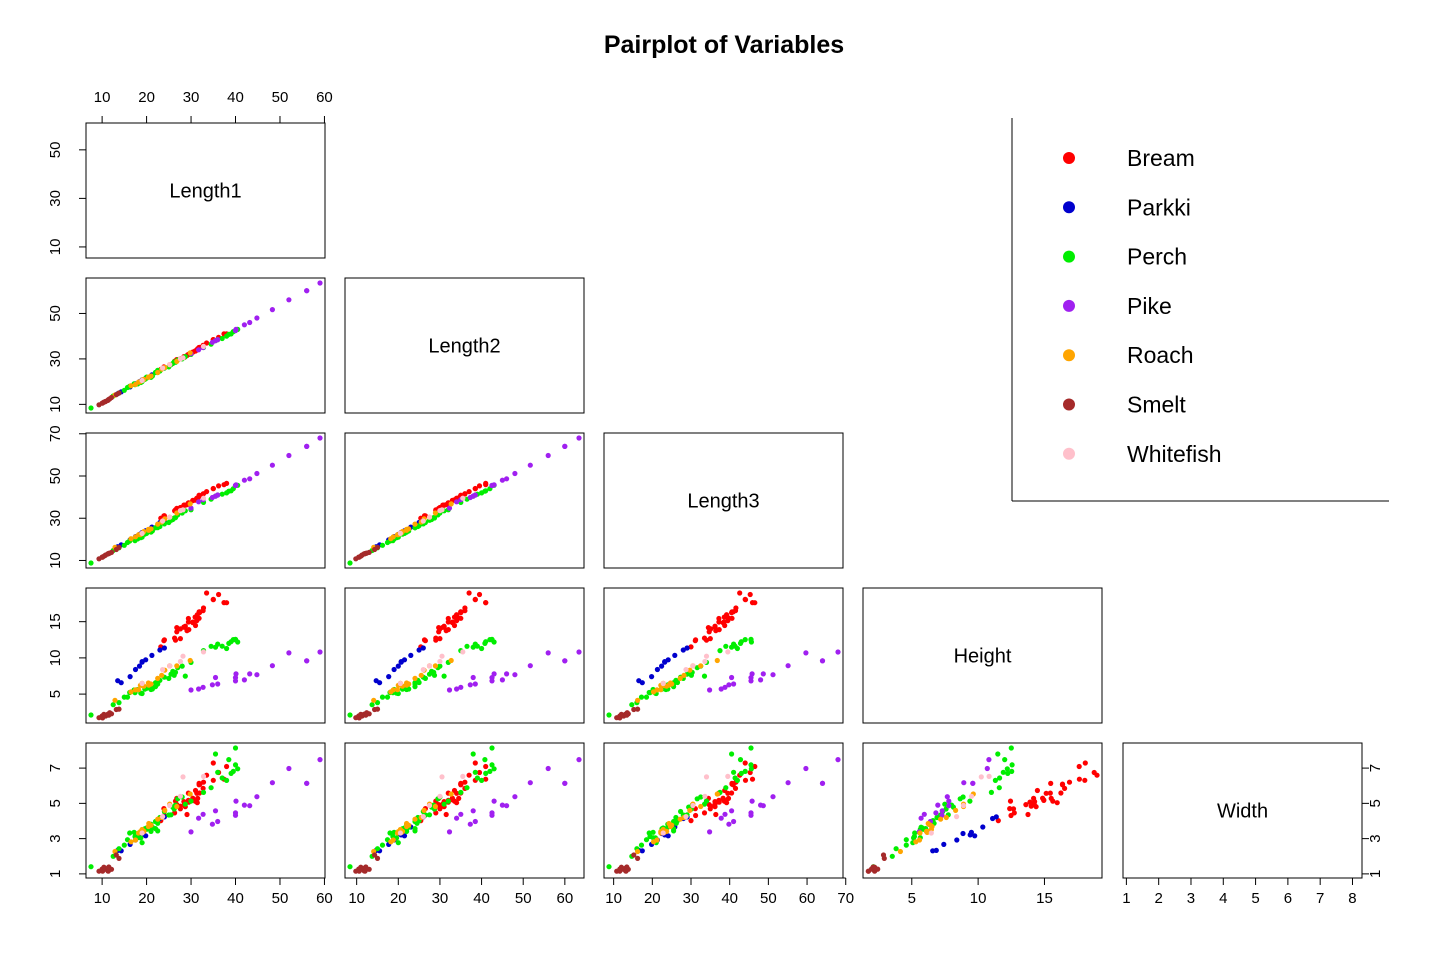 The height and width of the screenshot is (964, 1449). What do you see at coordinates (723, 655) in the screenshot?
I see `panel-length3-height` at bounding box center [723, 655].